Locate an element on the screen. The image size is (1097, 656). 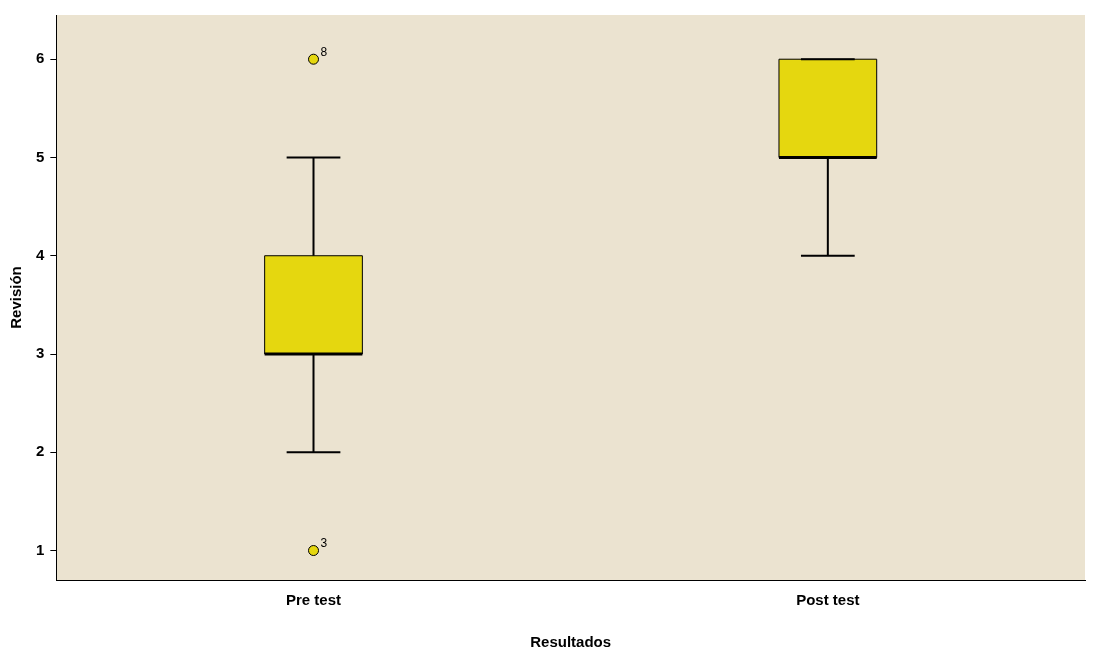
y-tick-label: 4 is located at coordinates (40, 254).